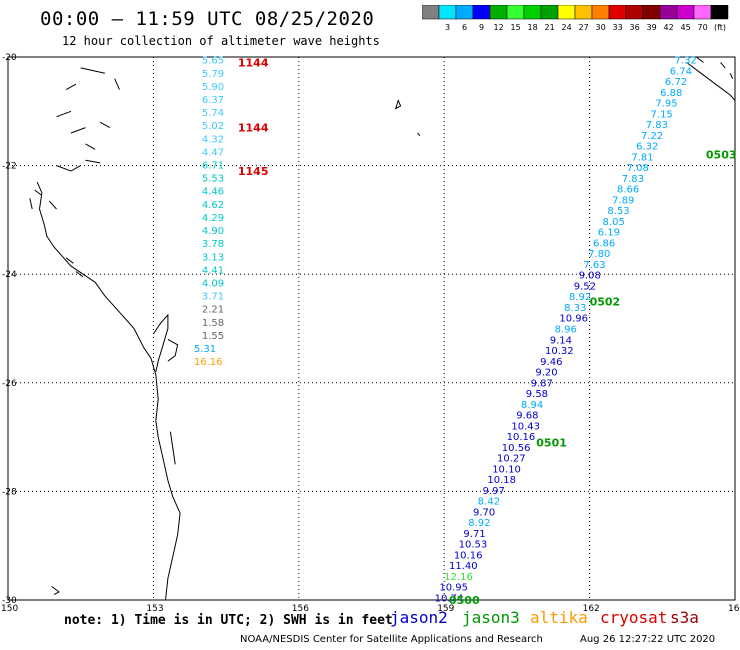 This screenshot has width=740, height=650. I want to click on wave-height-label: 4.46, so click(213, 192).